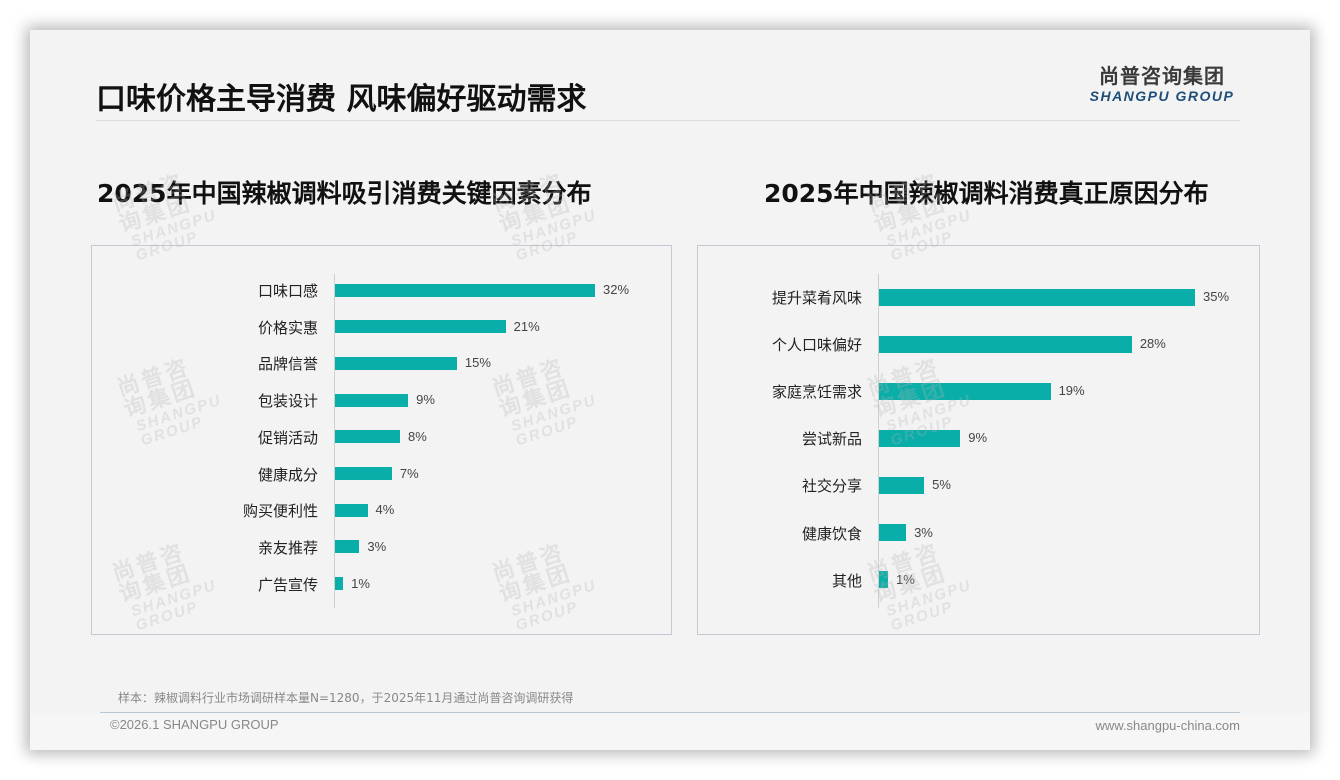 The image size is (1340, 780). I want to click on category-label: 包装设计, so click(287, 401).